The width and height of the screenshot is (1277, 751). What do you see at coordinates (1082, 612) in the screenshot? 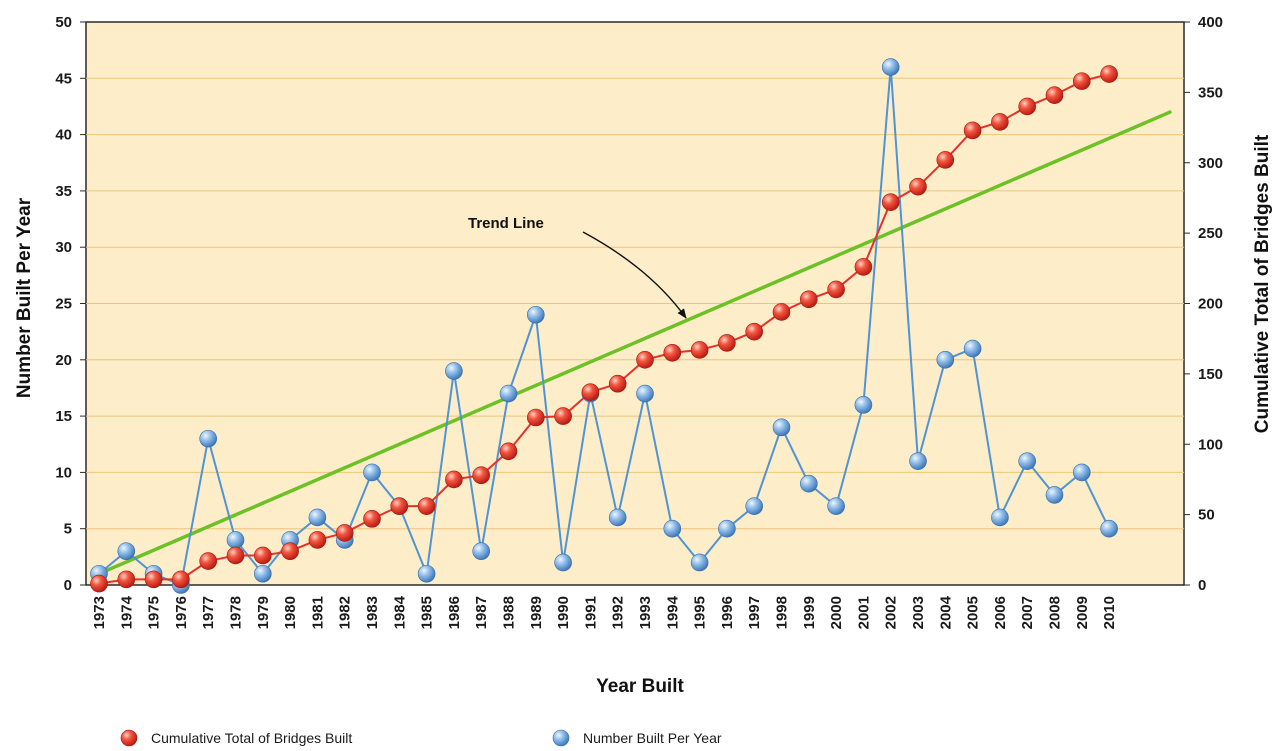
I see `x-tick-label: 2009` at bounding box center [1082, 612].